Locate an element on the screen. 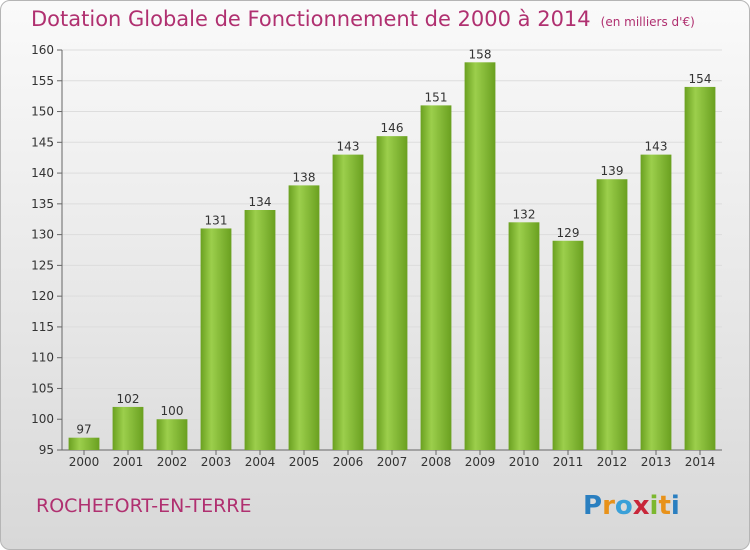 The height and width of the screenshot is (550, 750). x-tick-label: 2005 is located at coordinates (304, 462).